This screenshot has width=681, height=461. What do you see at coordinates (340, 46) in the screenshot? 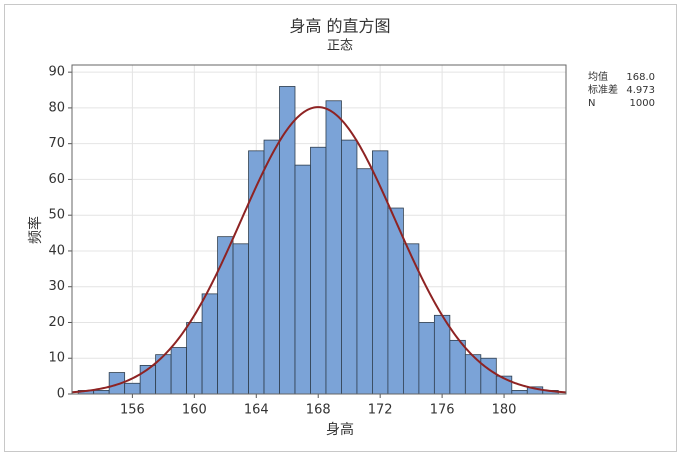
I see `chart-subtitle: 正态` at bounding box center [340, 46].